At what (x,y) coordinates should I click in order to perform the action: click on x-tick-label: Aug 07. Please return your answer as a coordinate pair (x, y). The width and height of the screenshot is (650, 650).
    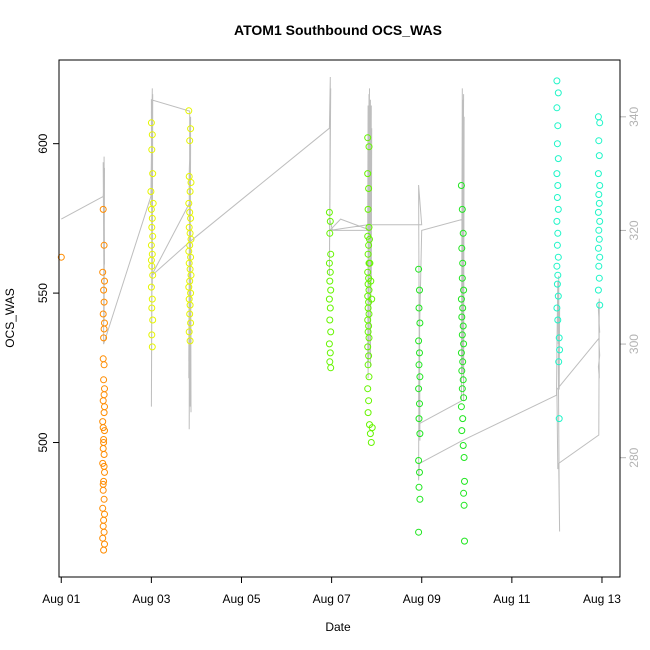
    Looking at the image, I should click on (332, 599).